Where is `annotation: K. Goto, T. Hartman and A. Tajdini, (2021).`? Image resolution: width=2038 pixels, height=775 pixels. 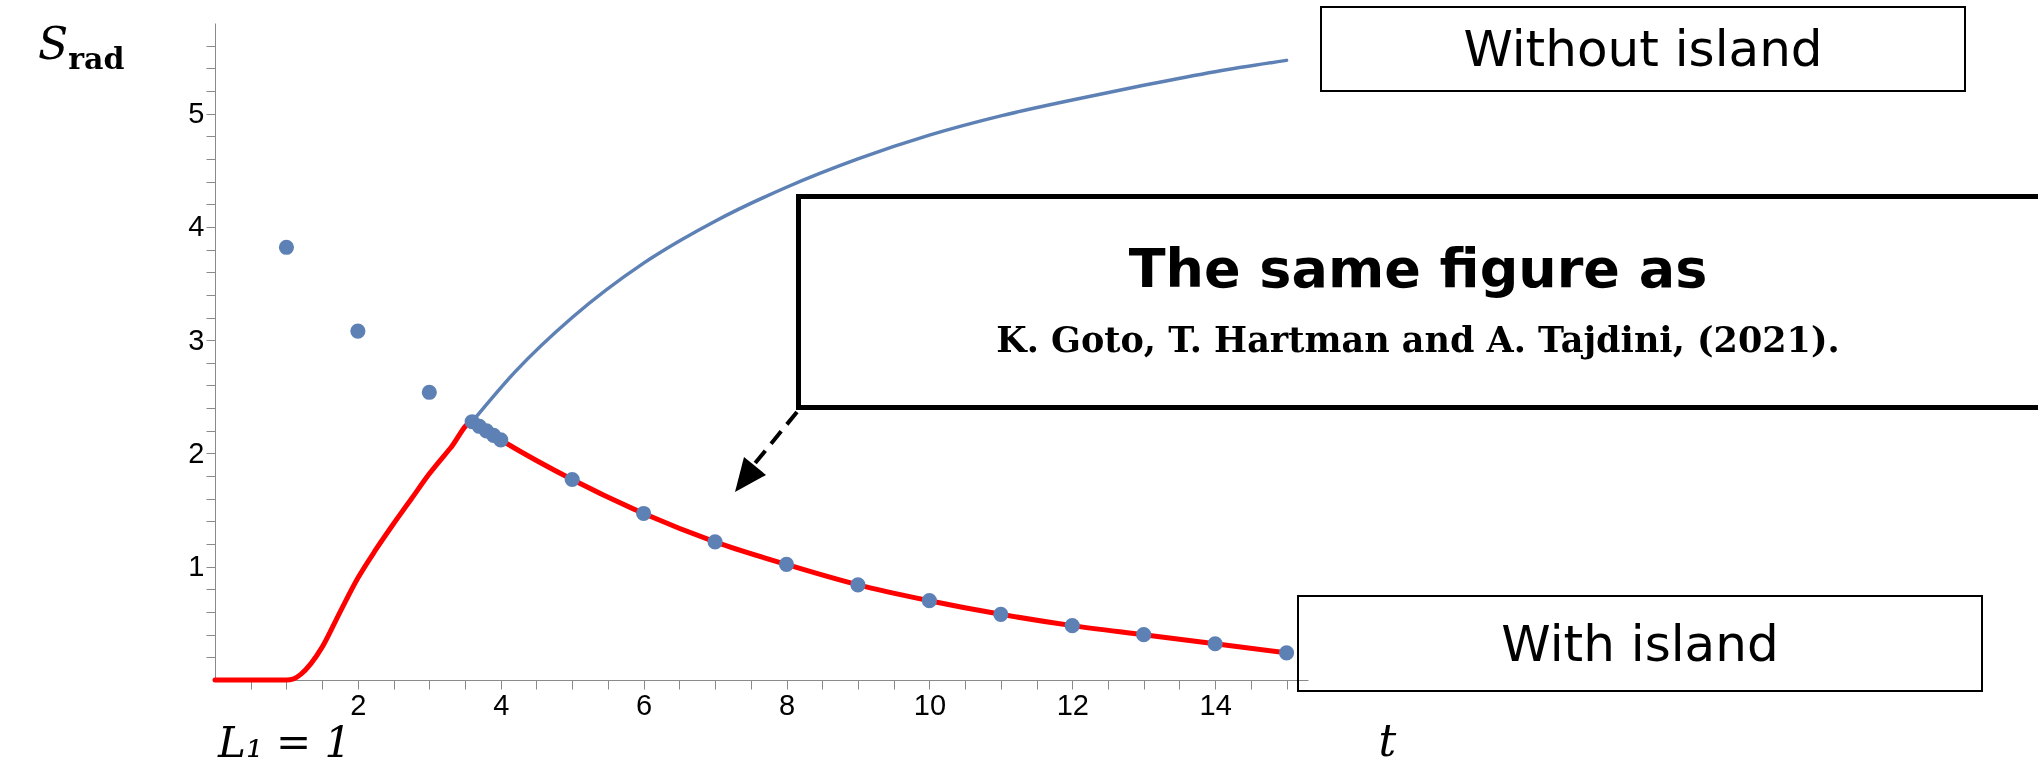
annotation: K. Goto, T. Hartman and A. Tajdini, (2021). is located at coordinates (1418, 339).